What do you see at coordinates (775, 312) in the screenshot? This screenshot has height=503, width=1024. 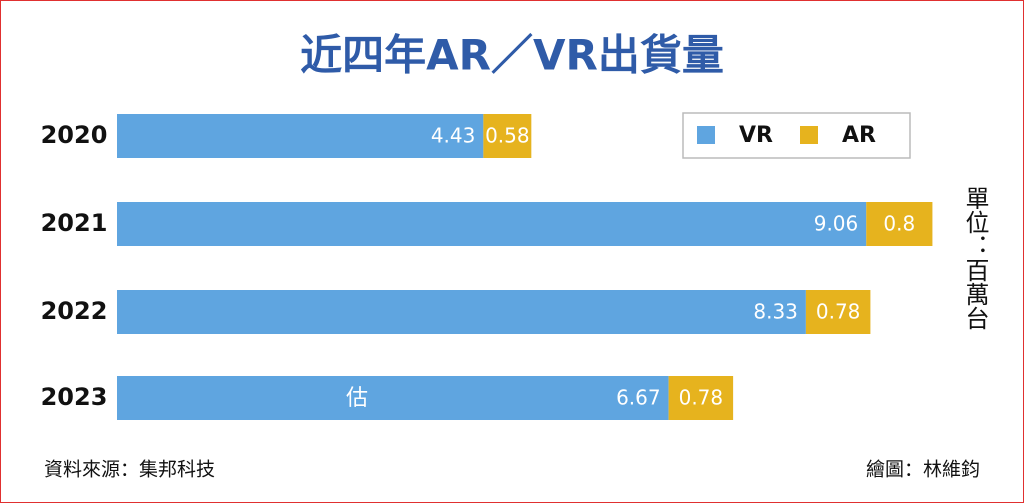 I see `value-label: 8.33` at bounding box center [775, 312].